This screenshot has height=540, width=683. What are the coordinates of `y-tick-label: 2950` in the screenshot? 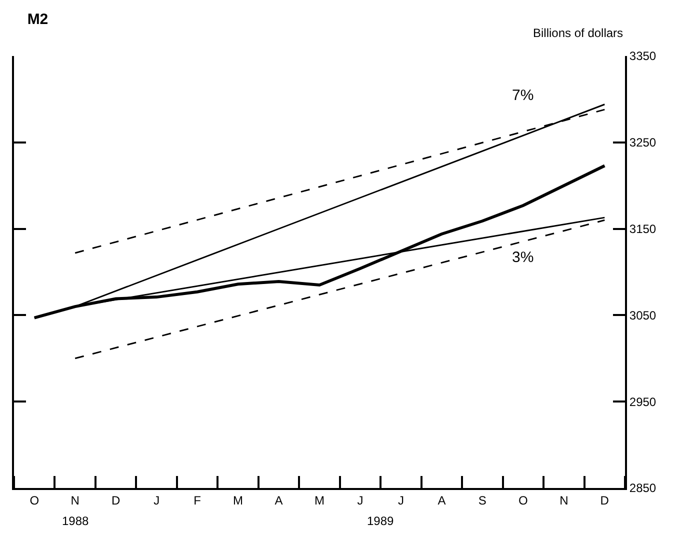 It's located at (642, 401).